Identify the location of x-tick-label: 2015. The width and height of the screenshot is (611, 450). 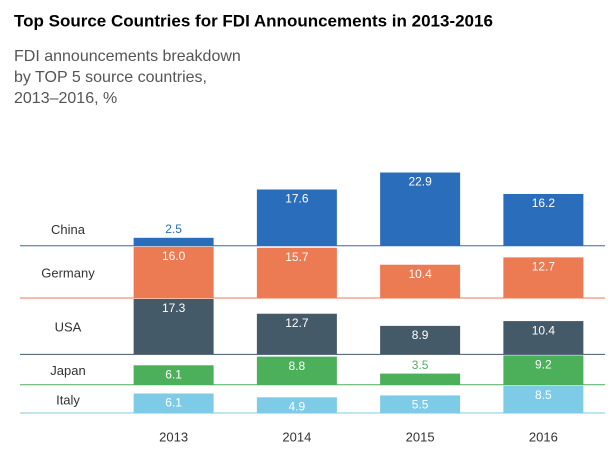
(420, 436).